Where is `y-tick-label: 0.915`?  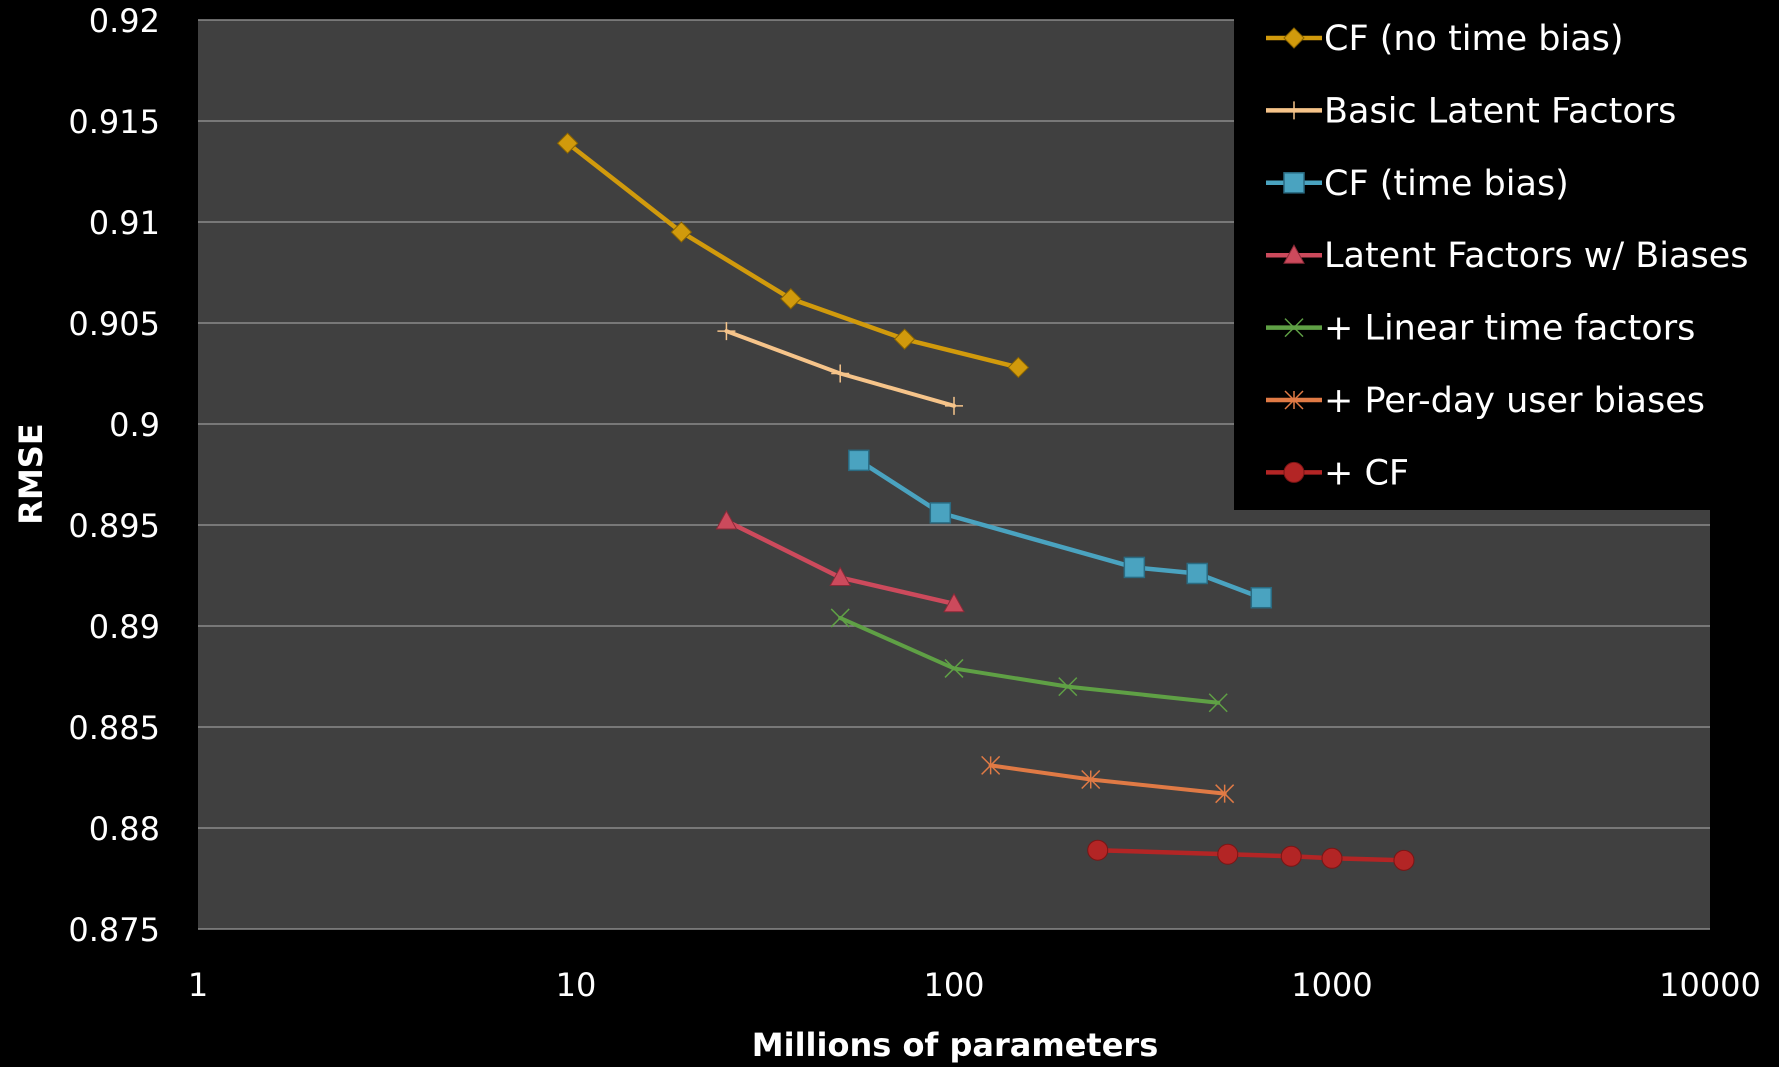
y-tick-label: 0.915 is located at coordinates (114, 122).